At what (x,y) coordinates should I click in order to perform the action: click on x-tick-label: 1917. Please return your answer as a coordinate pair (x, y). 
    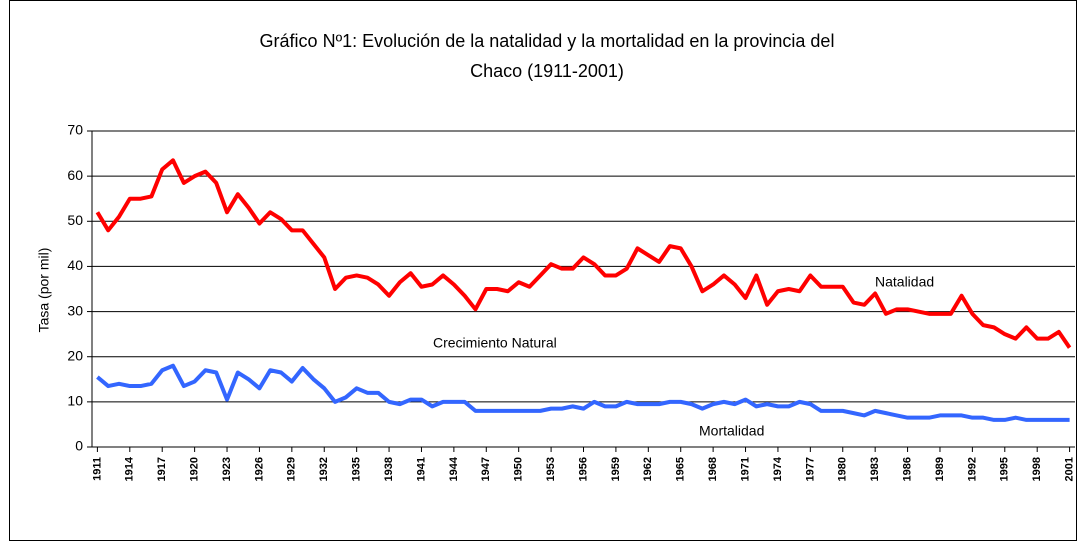
    Looking at the image, I should click on (162, 469).